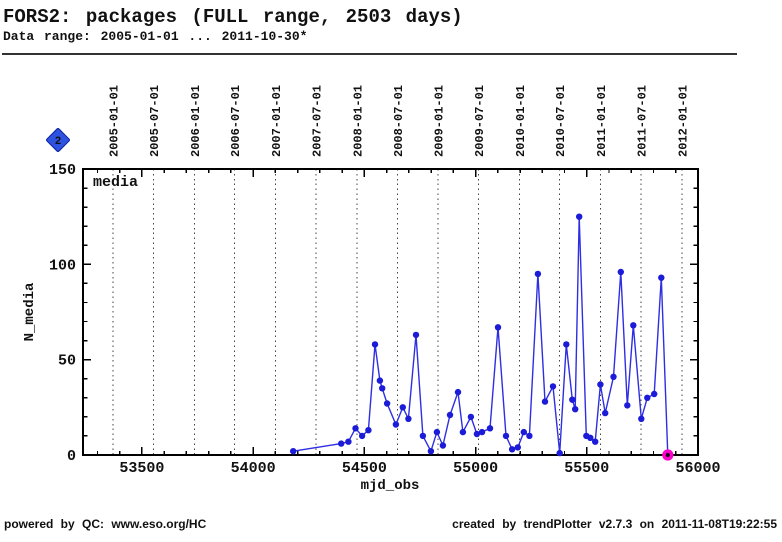 This screenshot has width=782, height=542. What do you see at coordinates (233, 17) in the screenshot?
I see `page-title: FORS2: packages (FULL range, 2503 days)` at bounding box center [233, 17].